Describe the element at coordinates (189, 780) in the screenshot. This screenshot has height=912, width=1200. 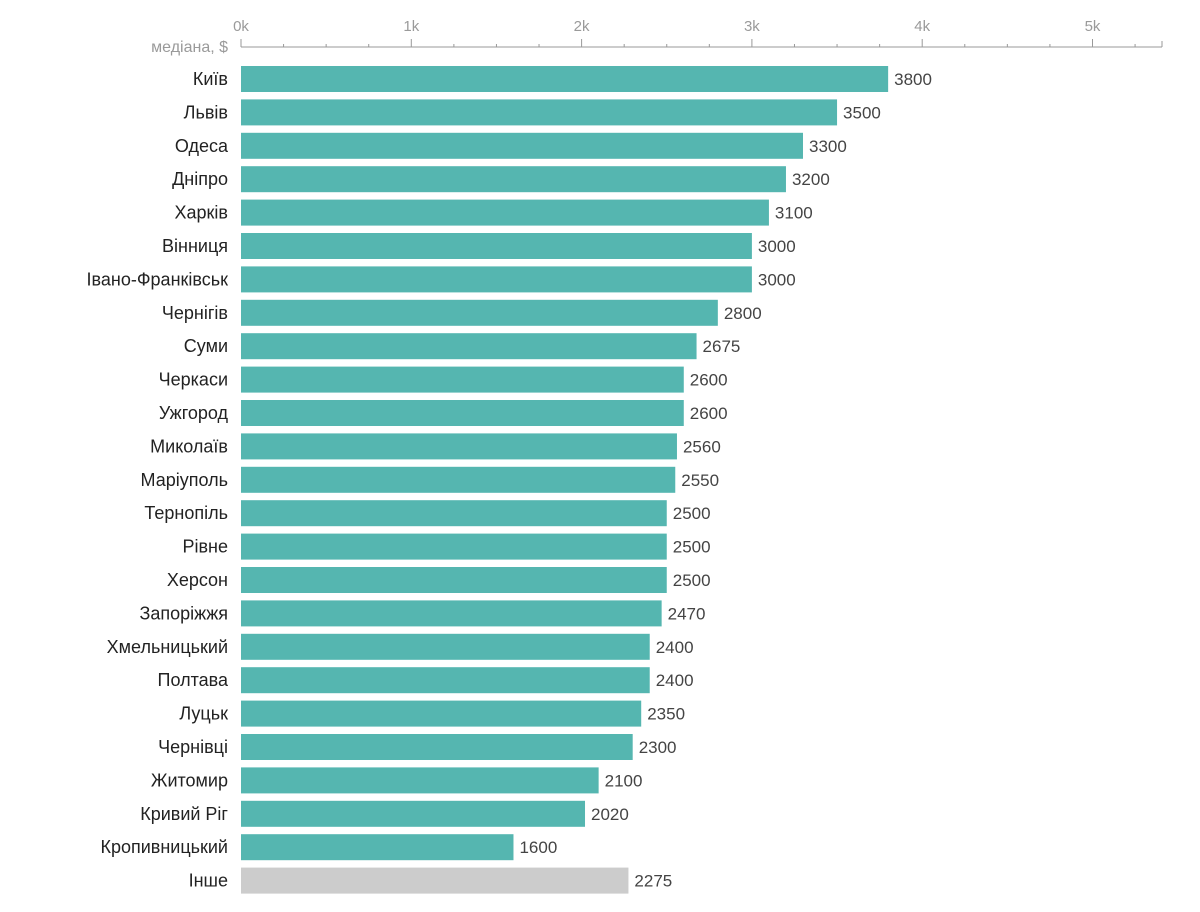
I see `category-label: Житомир` at that location.